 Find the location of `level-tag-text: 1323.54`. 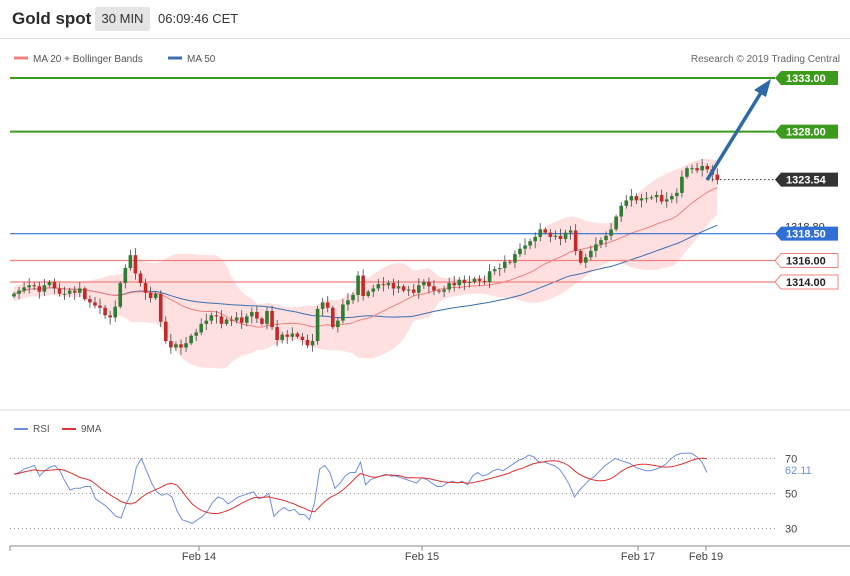

level-tag-text: 1323.54 is located at coordinates (806, 181).